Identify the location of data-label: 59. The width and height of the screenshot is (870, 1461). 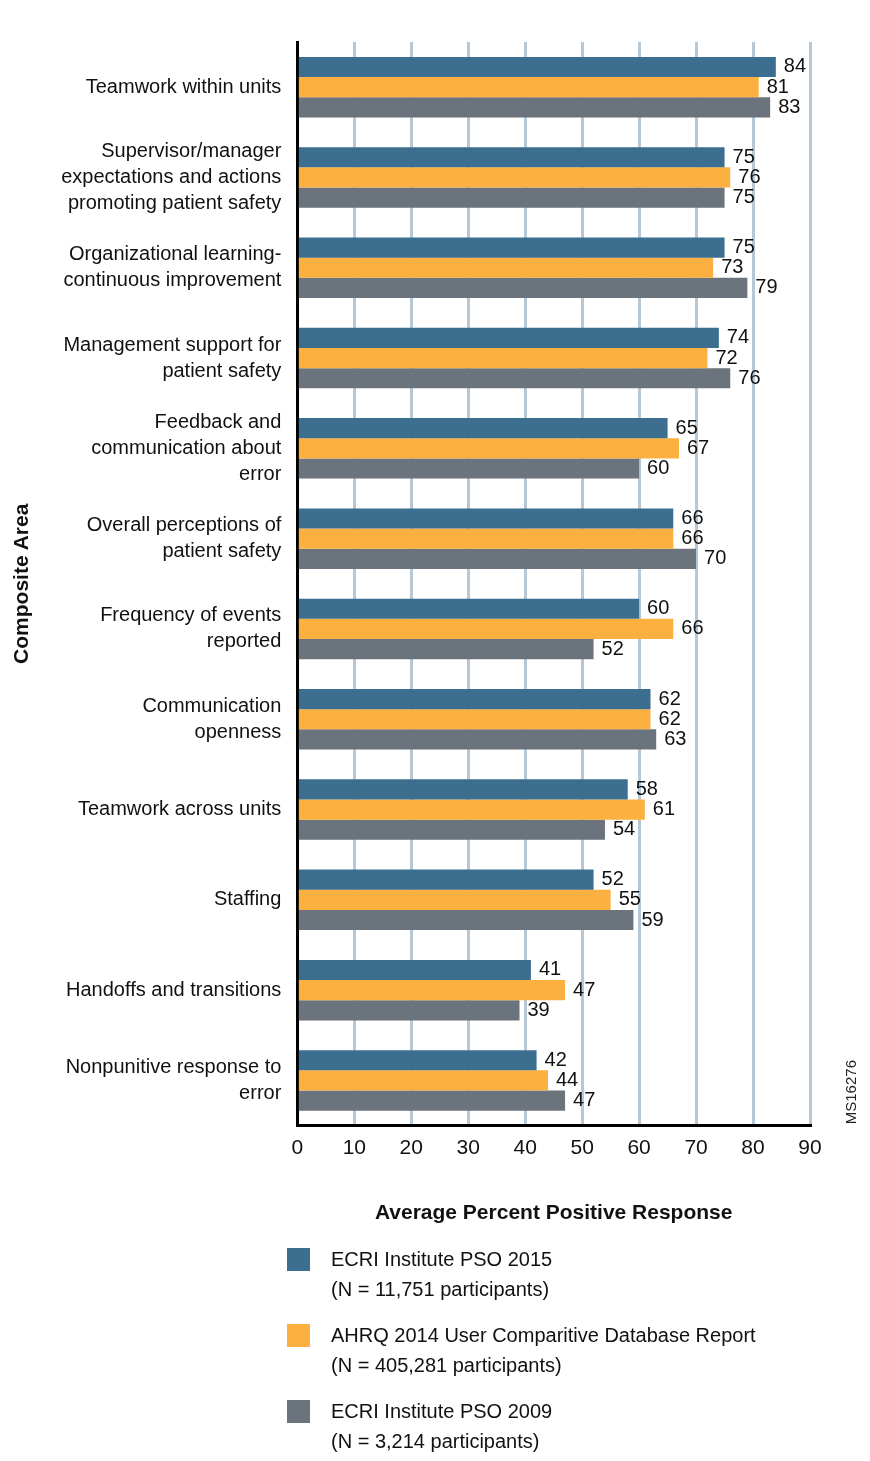
(652, 918).